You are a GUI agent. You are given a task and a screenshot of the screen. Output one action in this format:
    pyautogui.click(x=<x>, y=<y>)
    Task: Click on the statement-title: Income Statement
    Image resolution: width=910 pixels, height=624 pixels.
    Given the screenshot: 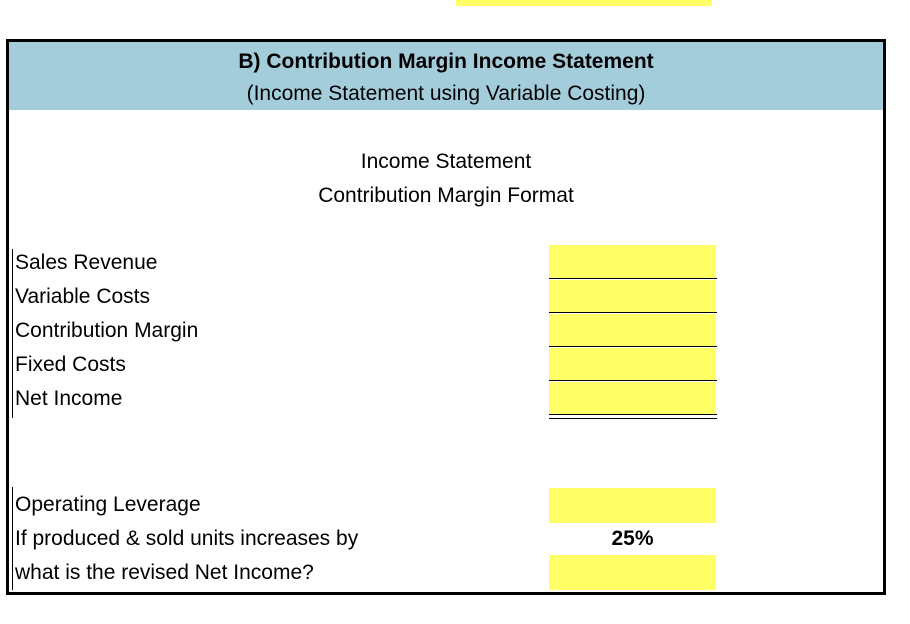 What is the action you would take?
    pyautogui.click(x=446, y=161)
    